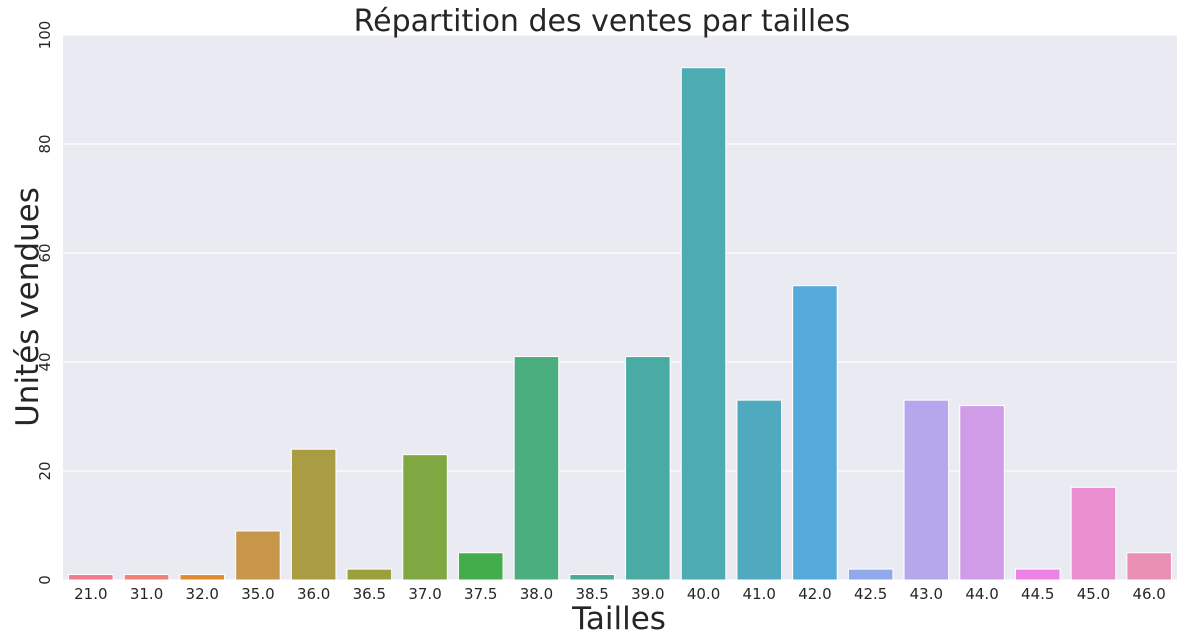 This screenshot has height=641, width=1185. I want to click on x-tick-label: 36.0, so click(313, 594).